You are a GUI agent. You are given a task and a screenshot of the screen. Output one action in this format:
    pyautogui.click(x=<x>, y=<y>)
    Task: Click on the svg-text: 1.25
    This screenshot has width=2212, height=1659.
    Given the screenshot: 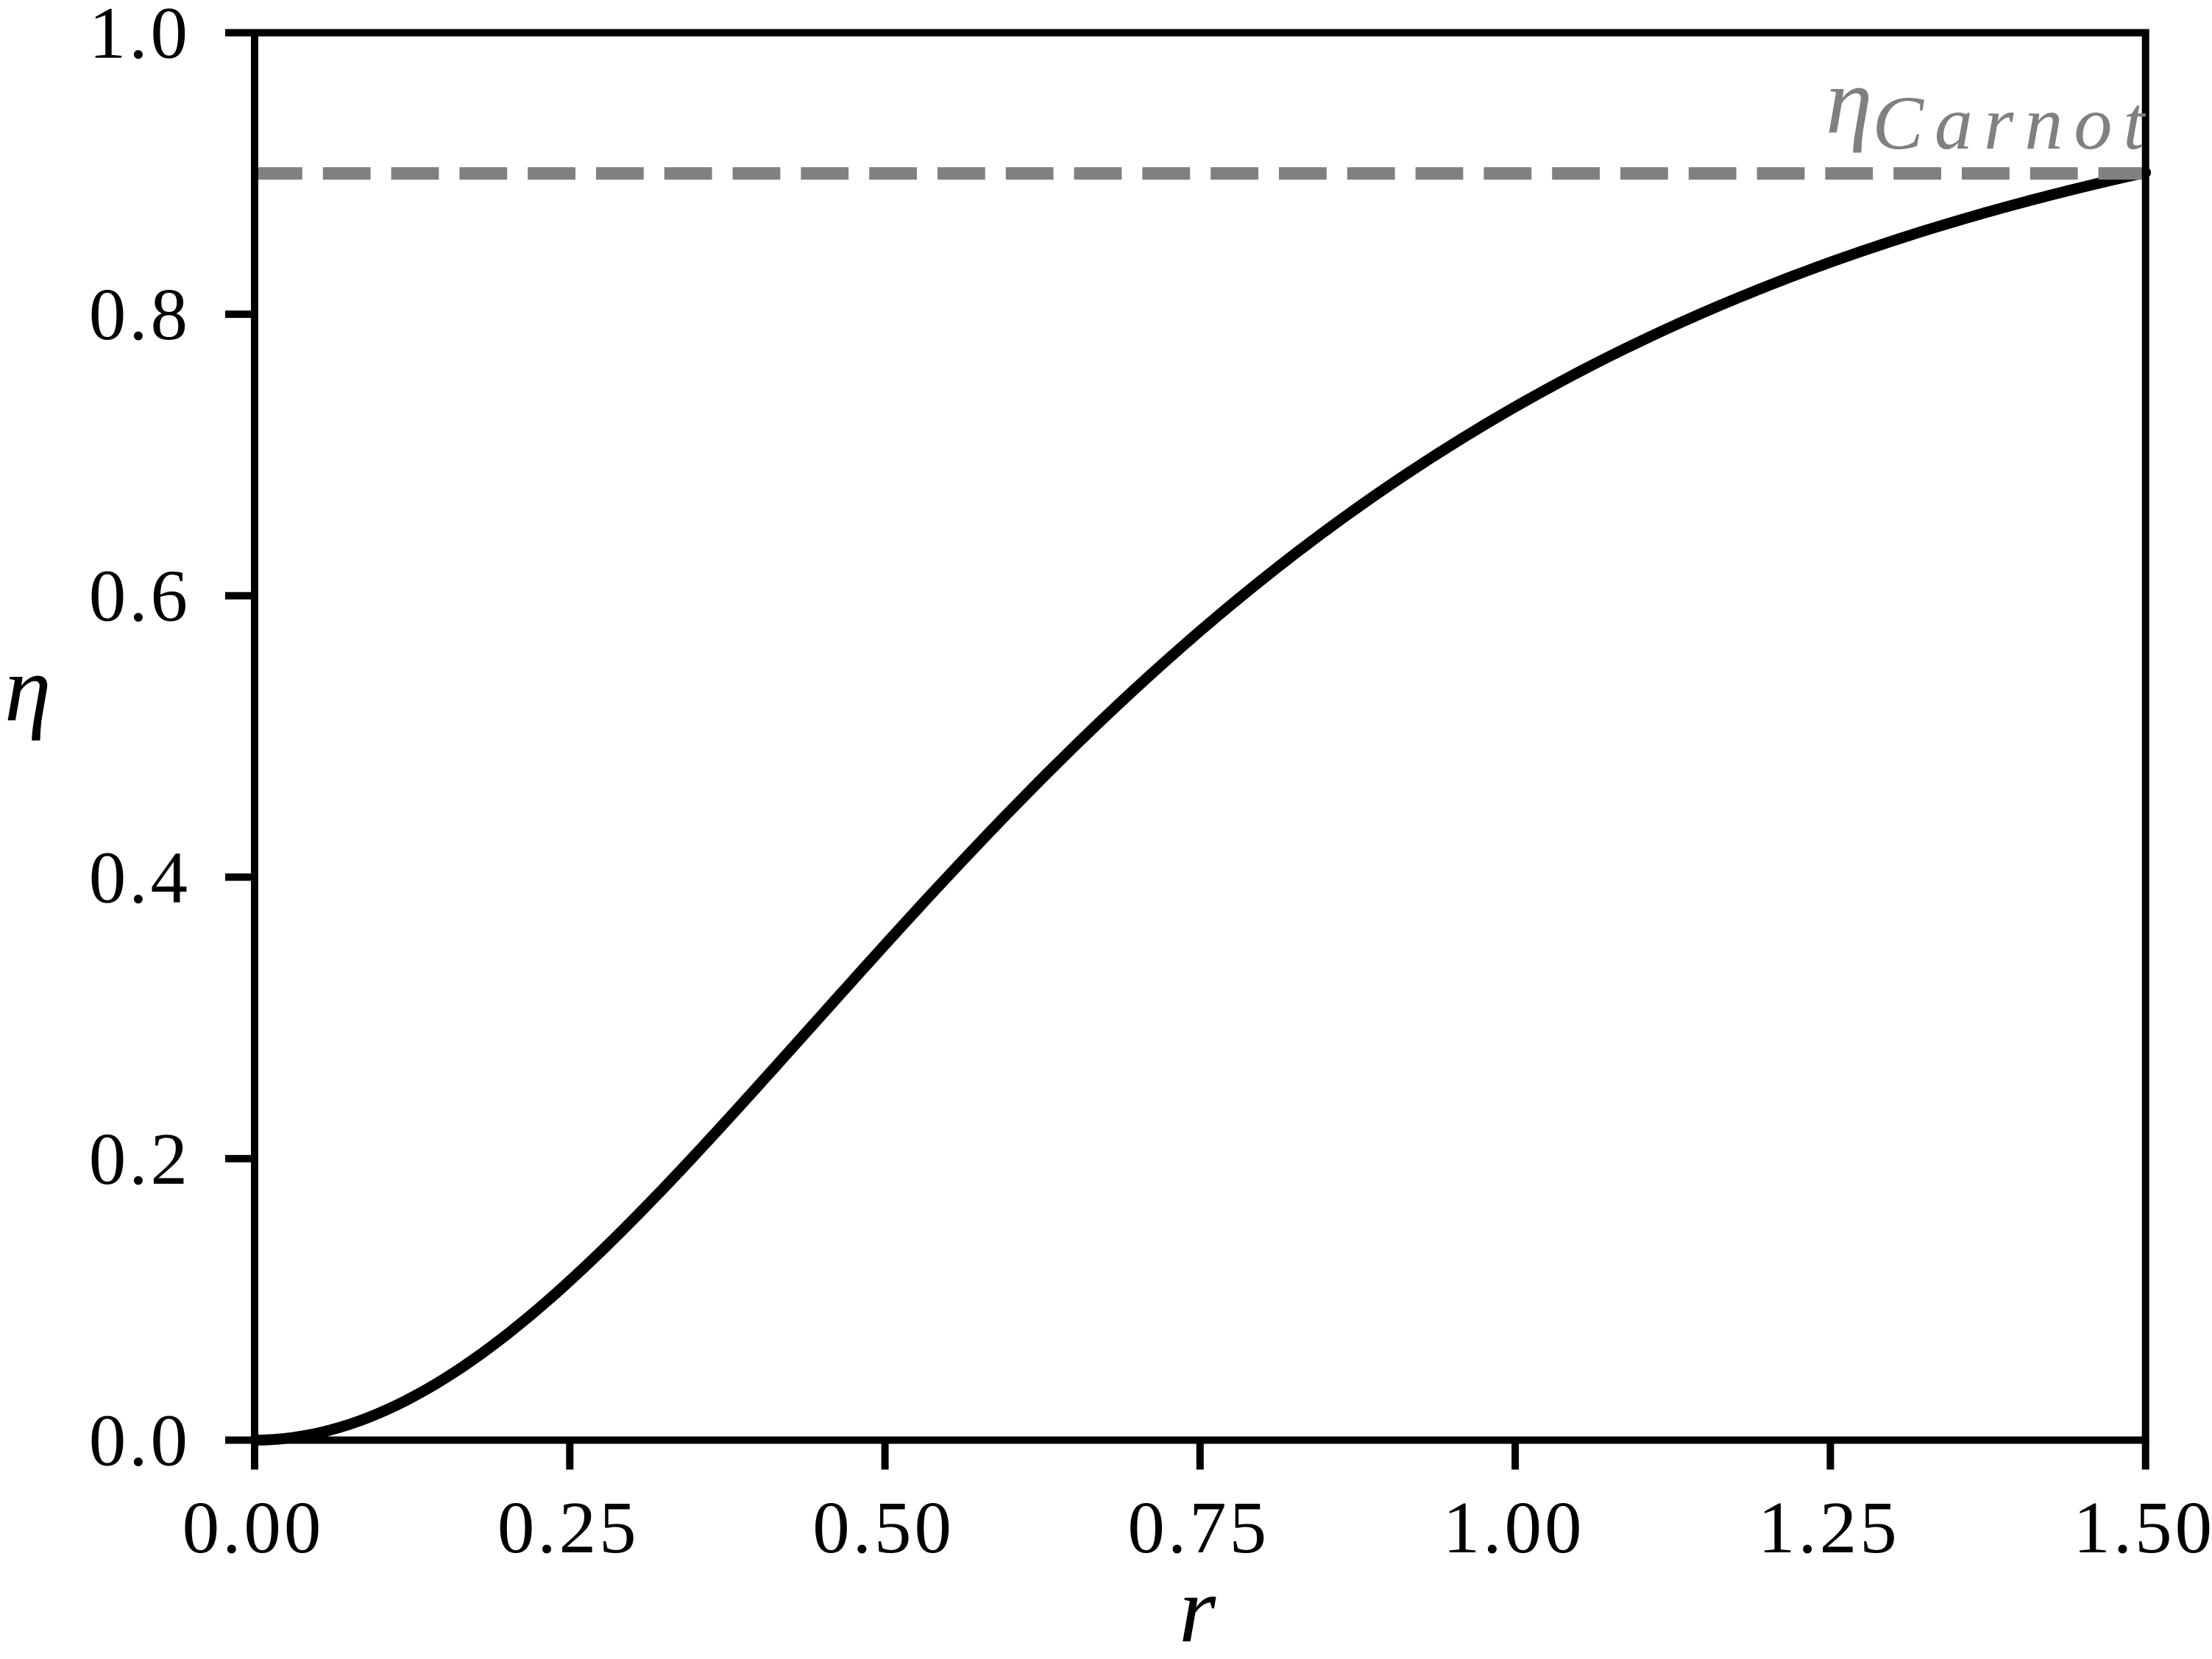 What is the action you would take?
    pyautogui.click(x=1829, y=1527)
    